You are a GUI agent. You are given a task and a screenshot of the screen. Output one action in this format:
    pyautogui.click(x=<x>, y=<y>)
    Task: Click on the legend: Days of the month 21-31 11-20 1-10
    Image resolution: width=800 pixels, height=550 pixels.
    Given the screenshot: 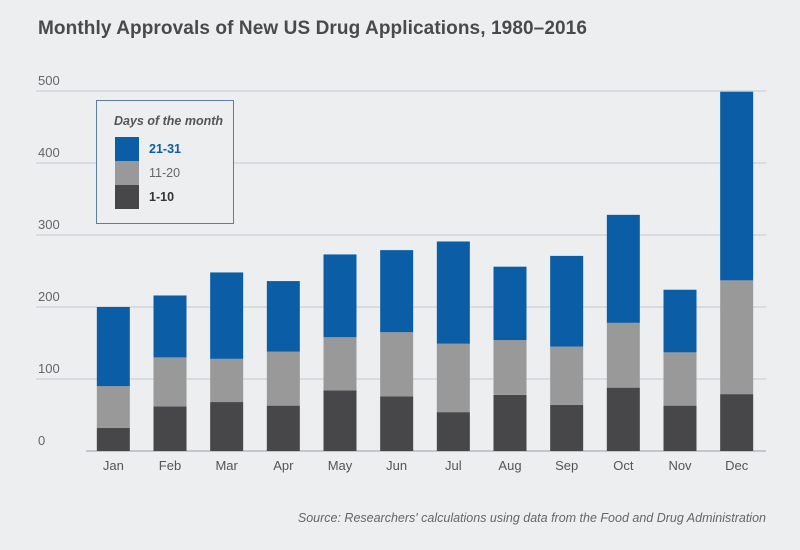 What is the action you would take?
    pyautogui.click(x=165, y=162)
    